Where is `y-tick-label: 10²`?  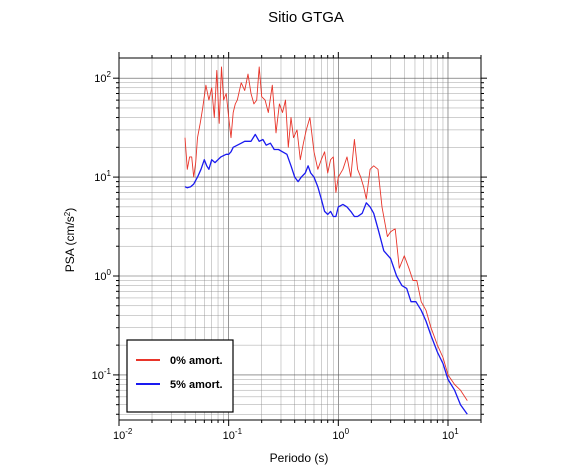 y-tick-label: 10² is located at coordinates (102, 77).